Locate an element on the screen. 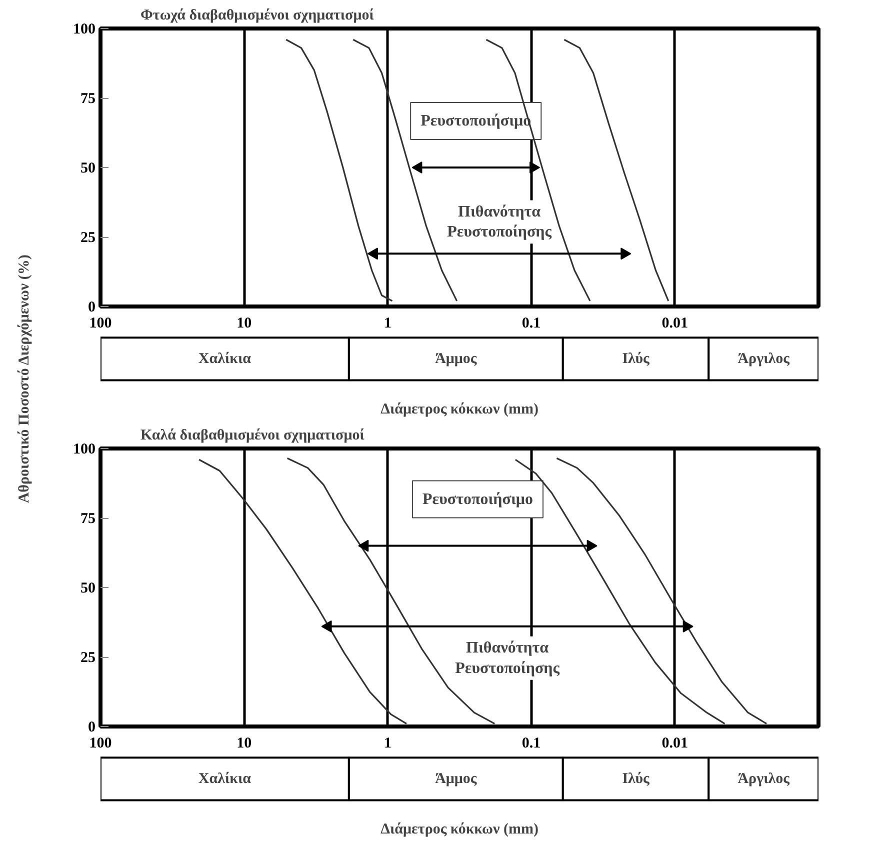 The image size is (880, 846). y-axis-title: Αθροιστικό Ποσοστό Διερχόμενων (%) is located at coordinates (24, 379).